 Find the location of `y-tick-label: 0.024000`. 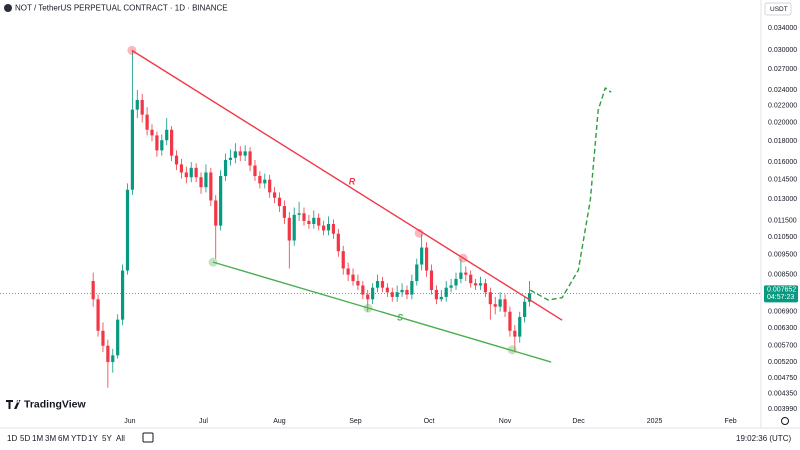

y-tick-label: 0.024000 is located at coordinates (782, 90).